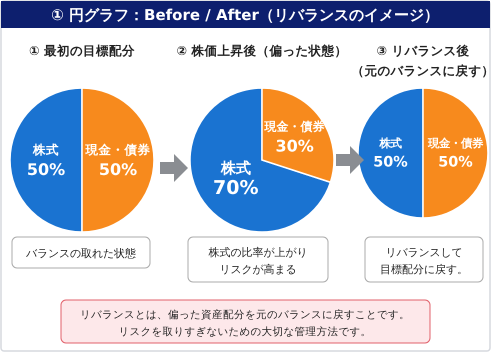  What do you see at coordinates (423, 50) in the screenshot?
I see `chart-subtitle: ③ リバランス後` at bounding box center [423, 50].